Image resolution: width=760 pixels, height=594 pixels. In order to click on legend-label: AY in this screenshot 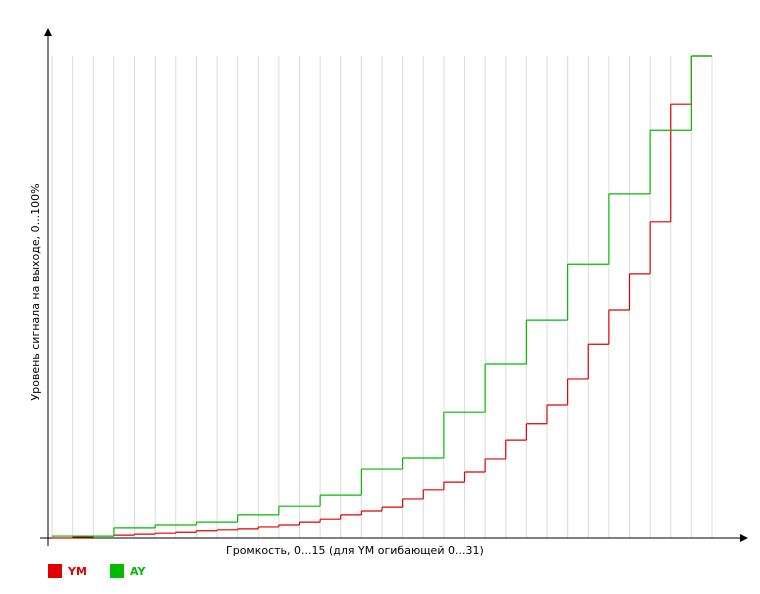, I will do `click(138, 571)`.